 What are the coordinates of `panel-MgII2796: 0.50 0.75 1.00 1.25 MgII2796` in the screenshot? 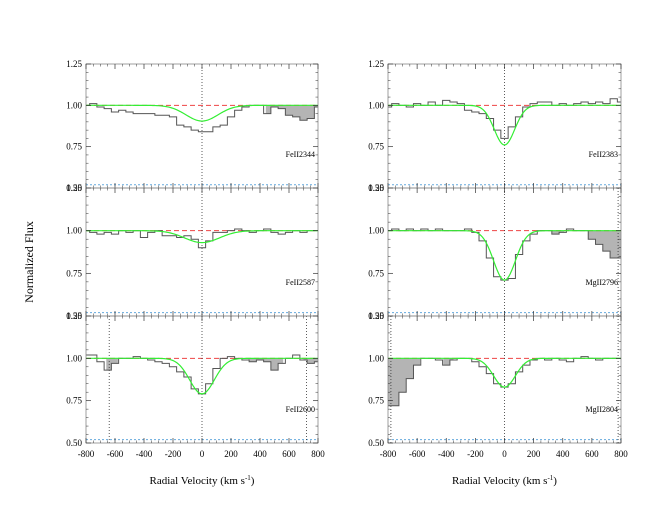 It's located at (495, 252).